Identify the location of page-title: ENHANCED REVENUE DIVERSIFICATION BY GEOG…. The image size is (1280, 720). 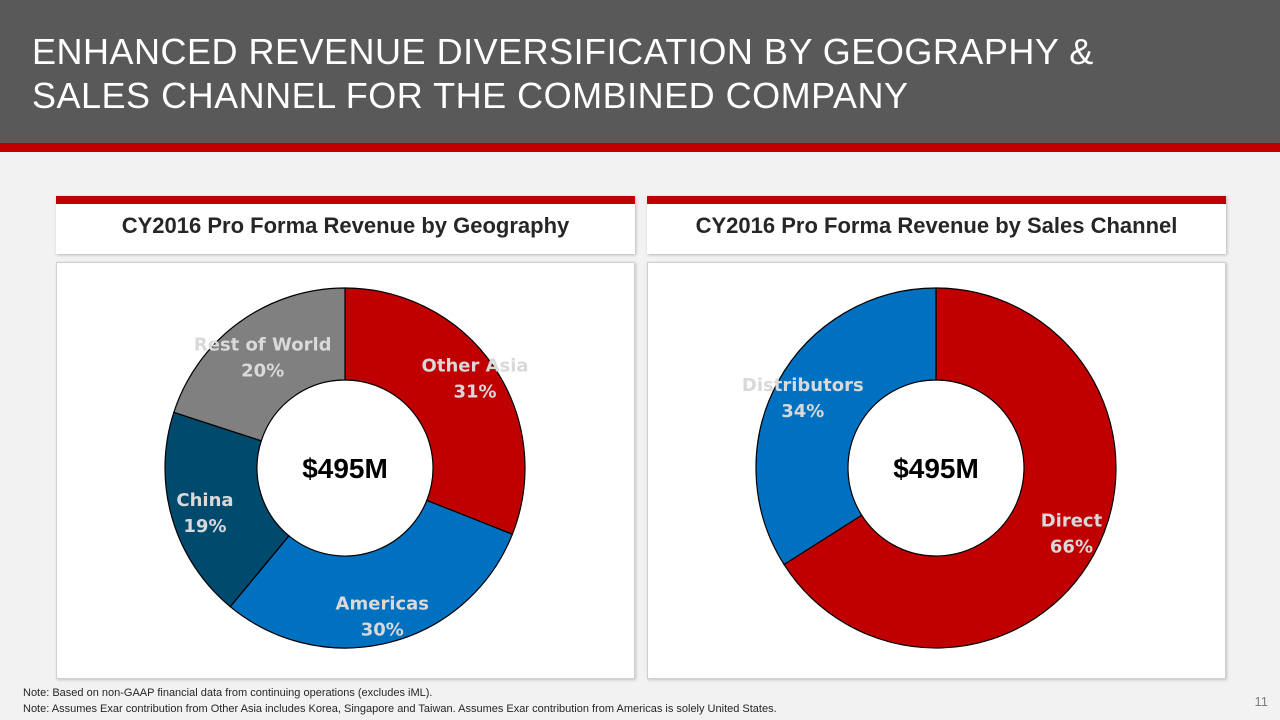
(642, 74).